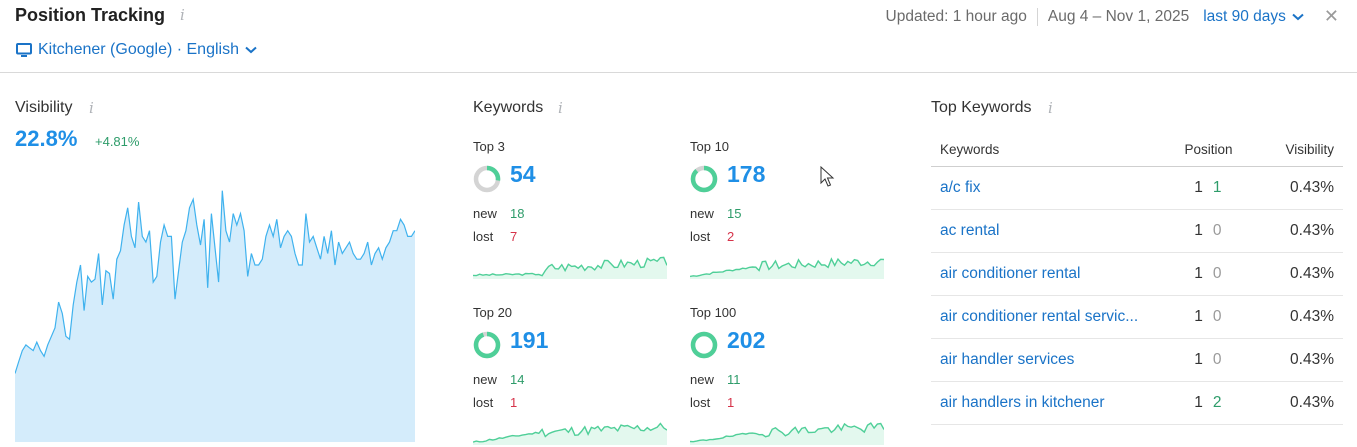 This screenshot has height=447, width=1357. Describe the element at coordinates (956, 16) in the screenshot. I see `updated-text: Updated: 1 hour ago` at that location.